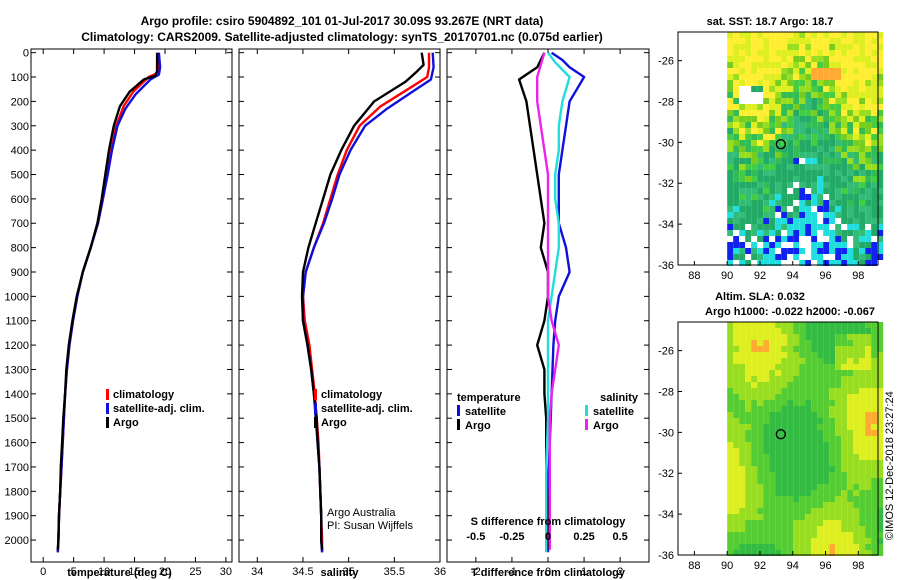 This screenshot has height=580, width=900. I want to click on legend-label: Argo, so click(334, 423).